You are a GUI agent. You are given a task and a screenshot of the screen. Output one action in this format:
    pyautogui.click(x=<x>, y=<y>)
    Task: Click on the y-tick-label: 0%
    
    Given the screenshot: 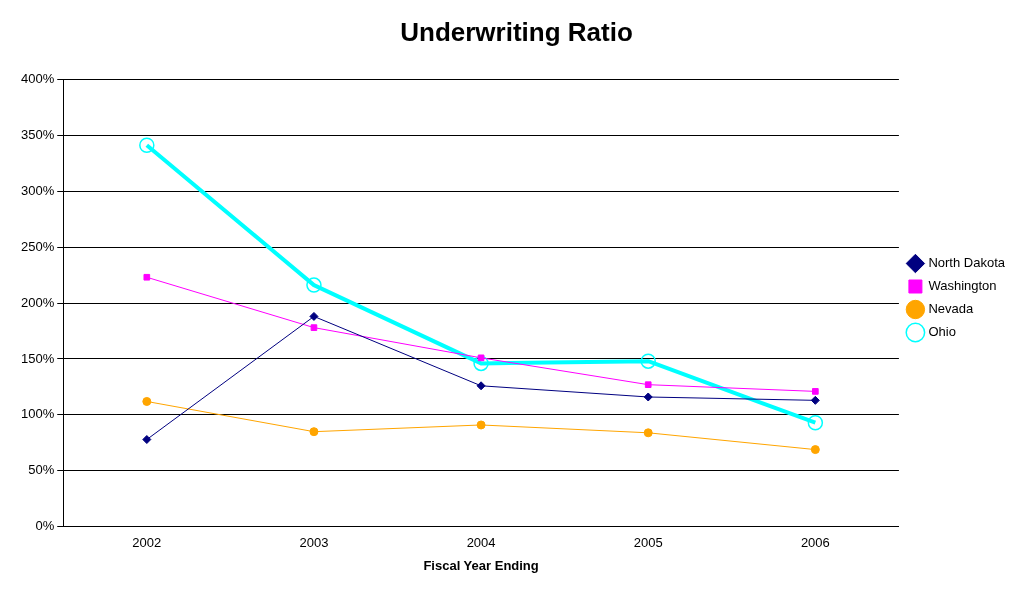 What is the action you would take?
    pyautogui.click(x=45, y=526)
    